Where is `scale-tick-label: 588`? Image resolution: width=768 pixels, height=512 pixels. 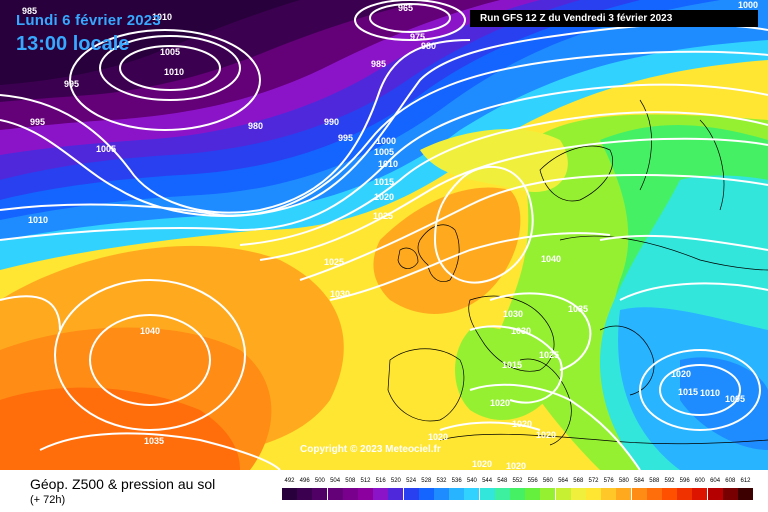 scale-tick-label: 588 is located at coordinates (654, 481).